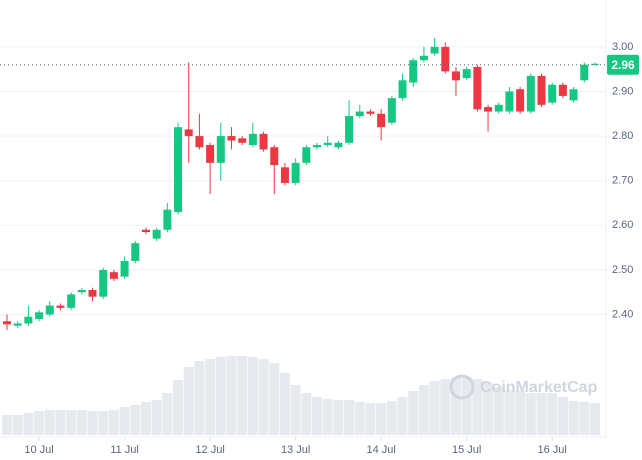  Describe the element at coordinates (622, 47) in the screenshot. I see `y-tick-label: 3.00` at that location.